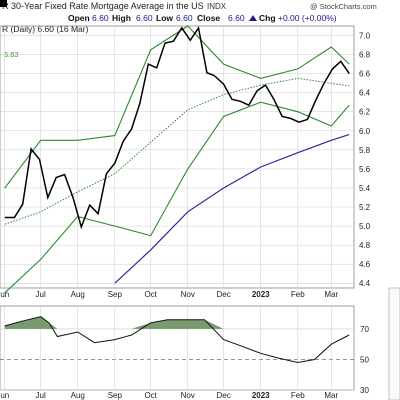 The image size is (400, 400). What do you see at coordinates (115, 294) in the screenshot?
I see `price-x-tick-label: Sep` at bounding box center [115, 294].